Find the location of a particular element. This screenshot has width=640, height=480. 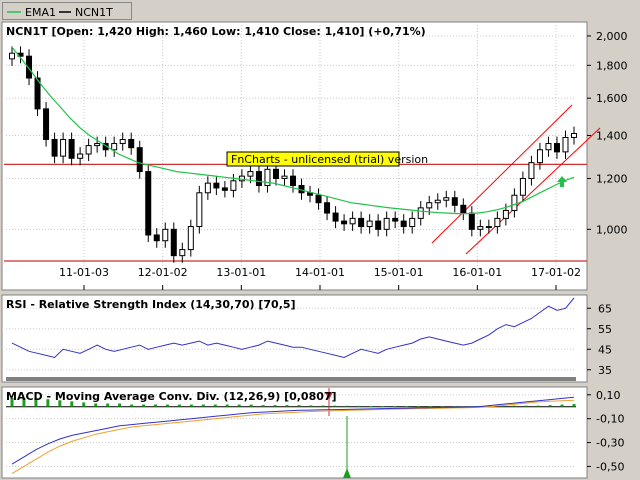

macd-y-tick-label: -0,50 is located at coordinates (610, 466).